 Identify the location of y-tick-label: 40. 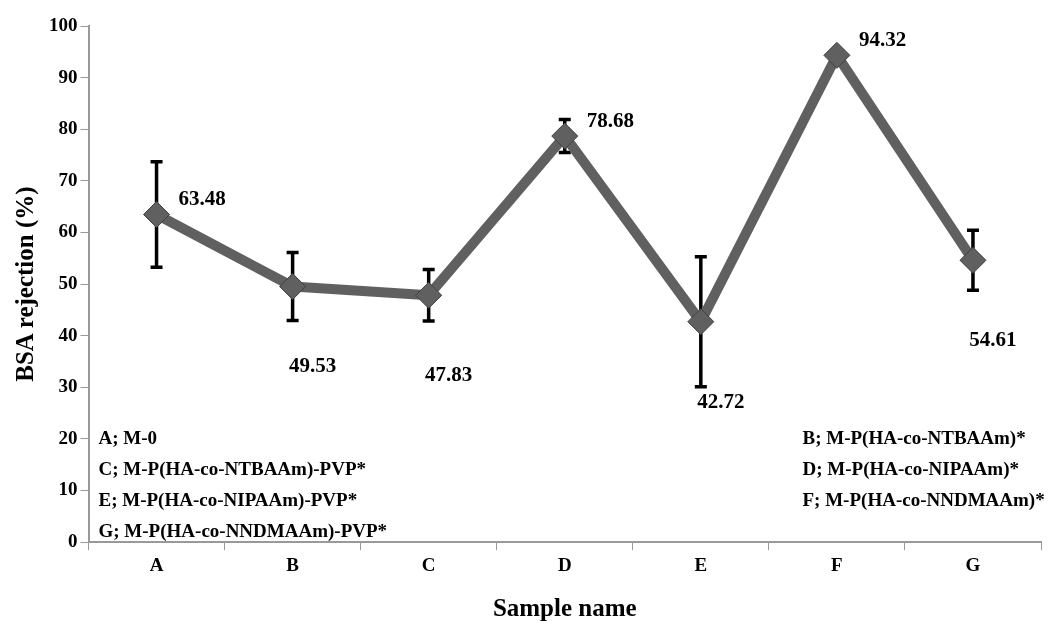
(68, 334).